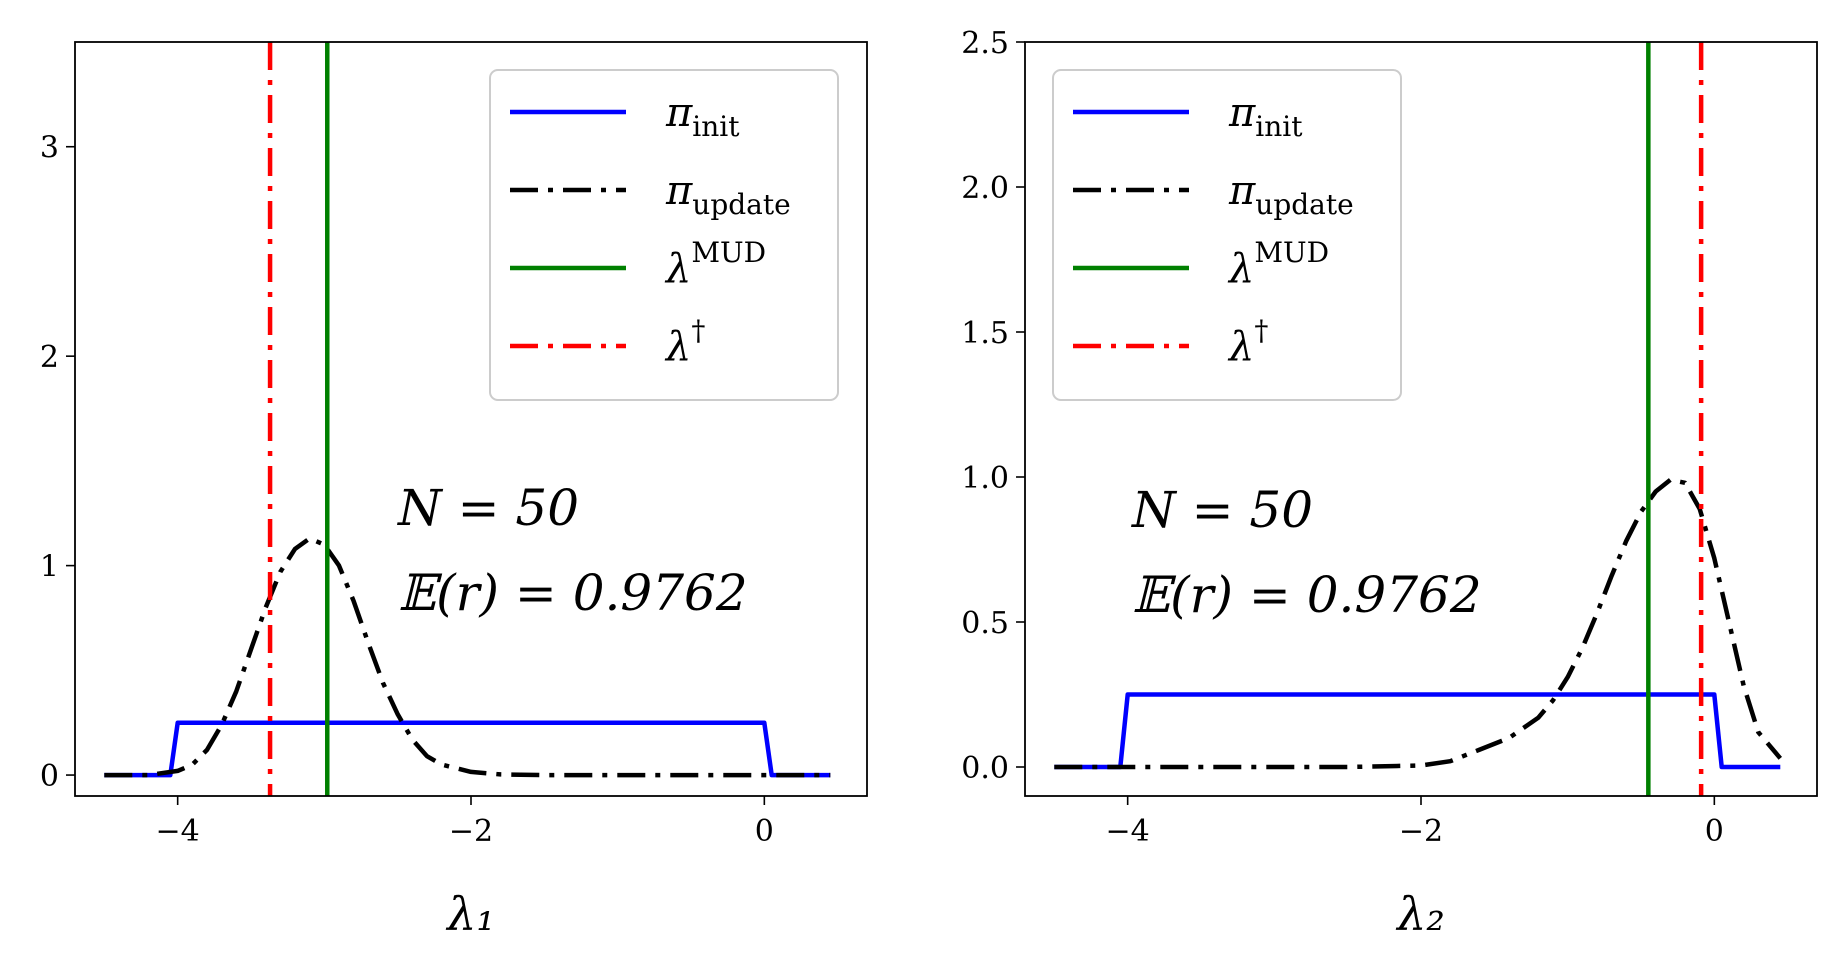  Describe the element at coordinates (49, 567) in the screenshot. I see `y-tick-label: 1` at that location.